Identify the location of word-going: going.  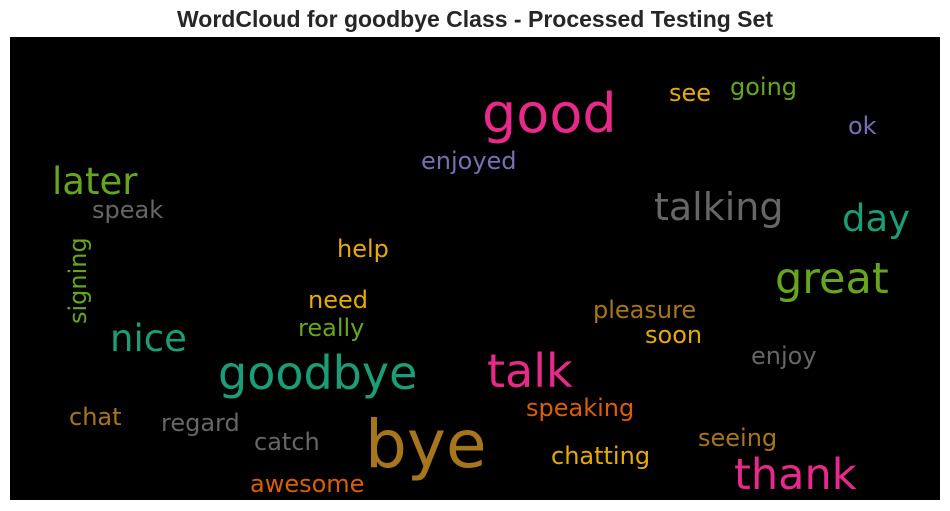
(763, 87).